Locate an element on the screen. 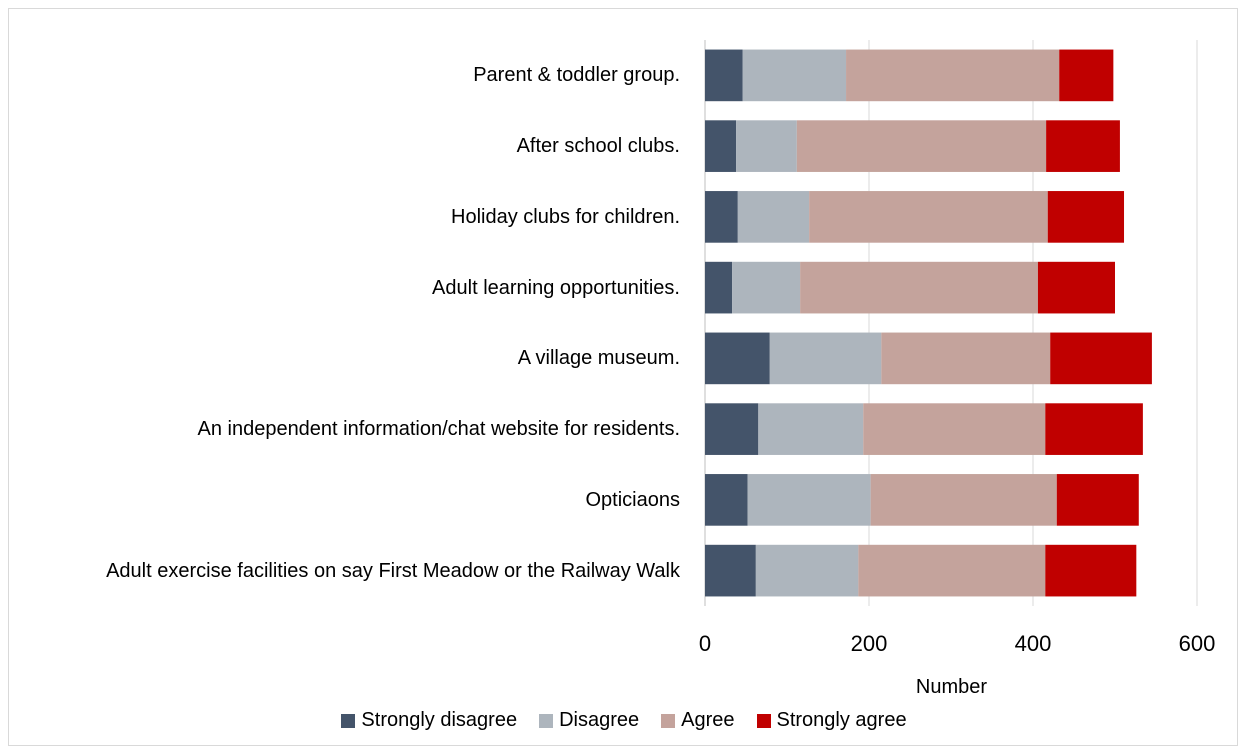 The height and width of the screenshot is (755, 1248). category-label-text: Parent & toddler group. is located at coordinates (576, 75).